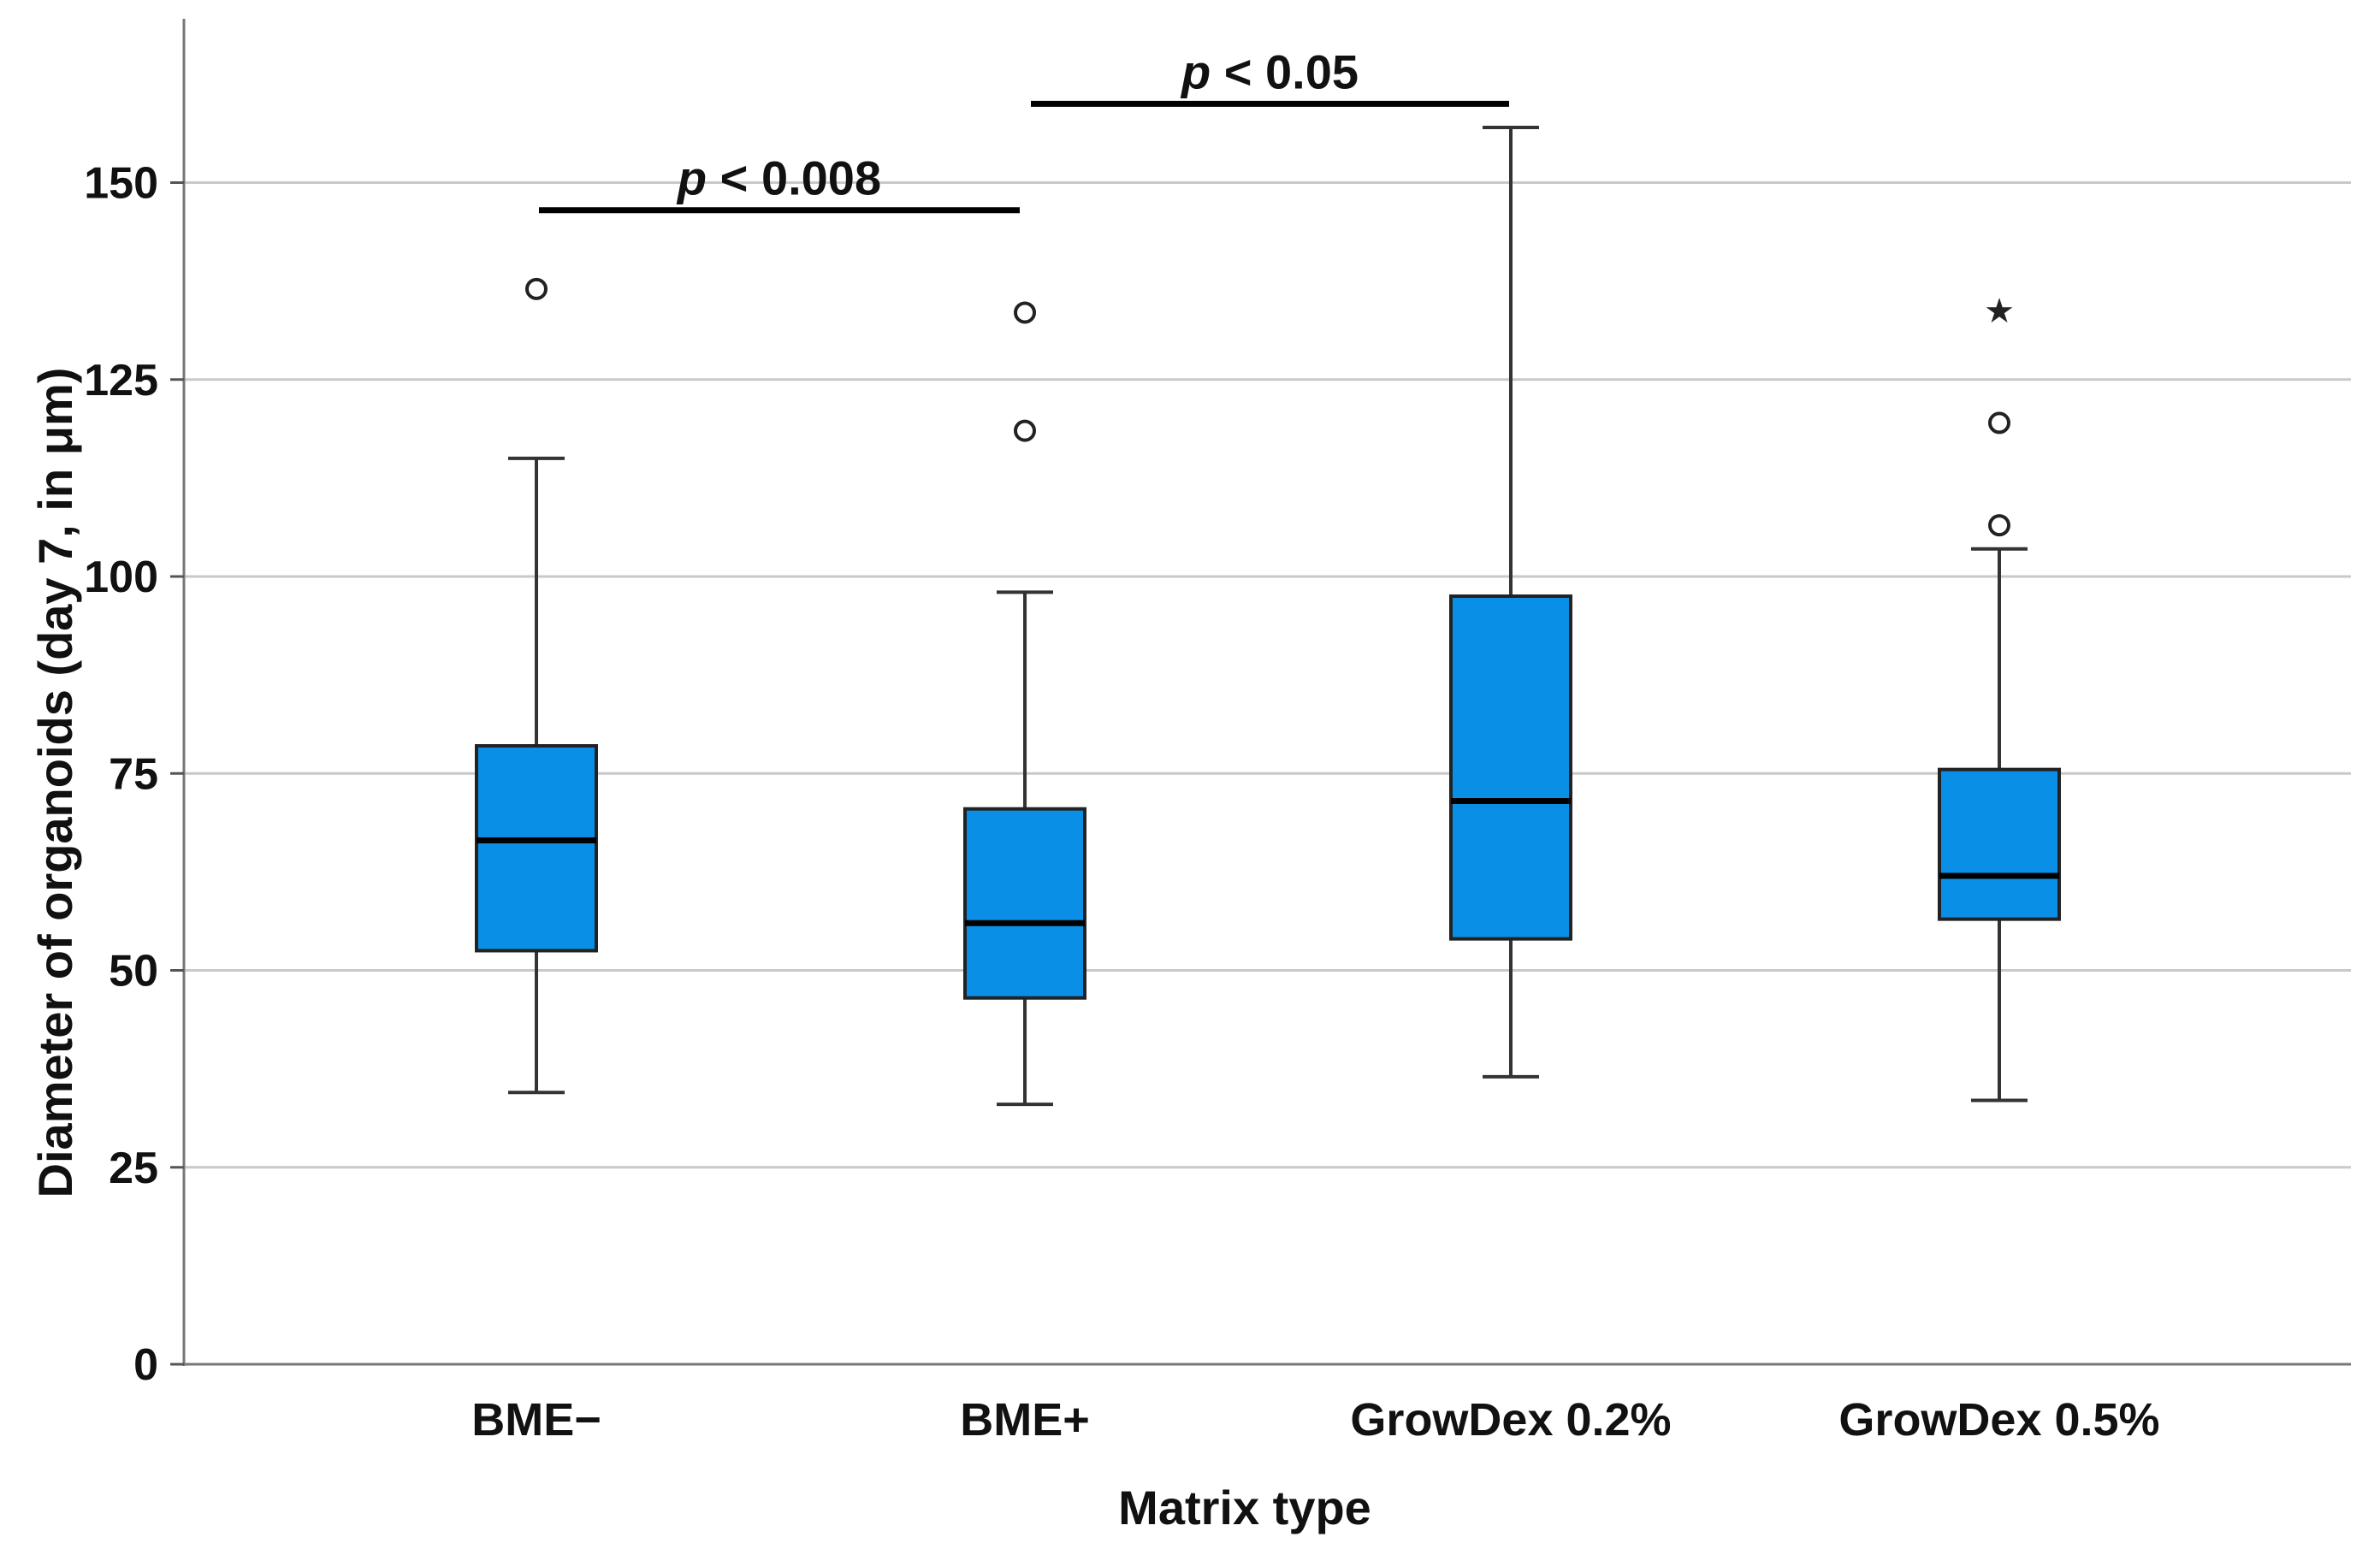 The width and height of the screenshot is (2380, 1549). Describe the element at coordinates (134, 971) in the screenshot. I see `y-tick-label: 50` at that location.